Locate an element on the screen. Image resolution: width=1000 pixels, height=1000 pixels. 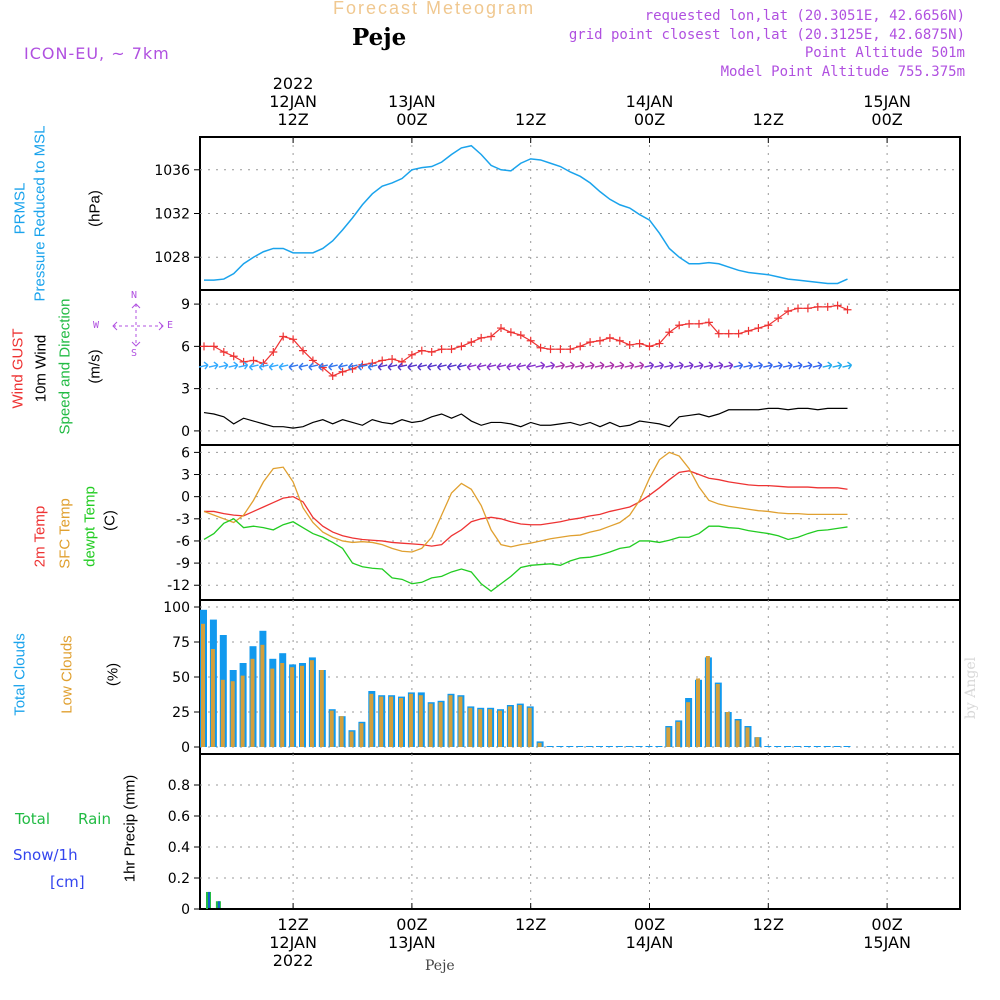
snow-label: Snow/1h is located at coordinates (45, 855).